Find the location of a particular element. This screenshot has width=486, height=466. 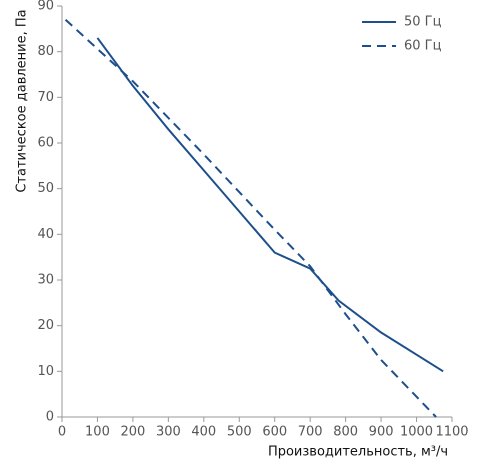

x-tick-label: 300 is located at coordinates (168, 432).